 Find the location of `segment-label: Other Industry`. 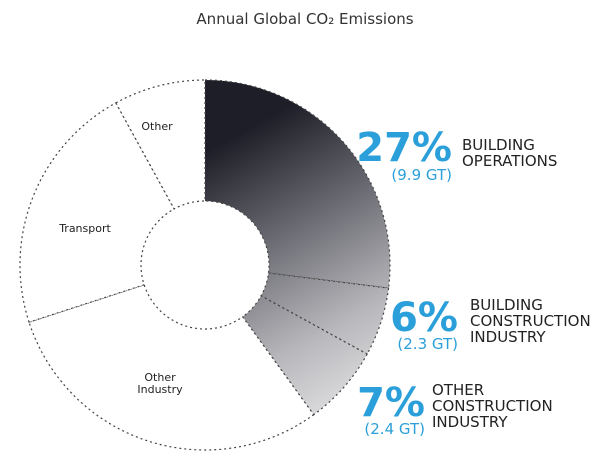

segment-label: Other Industry is located at coordinates (160, 383).